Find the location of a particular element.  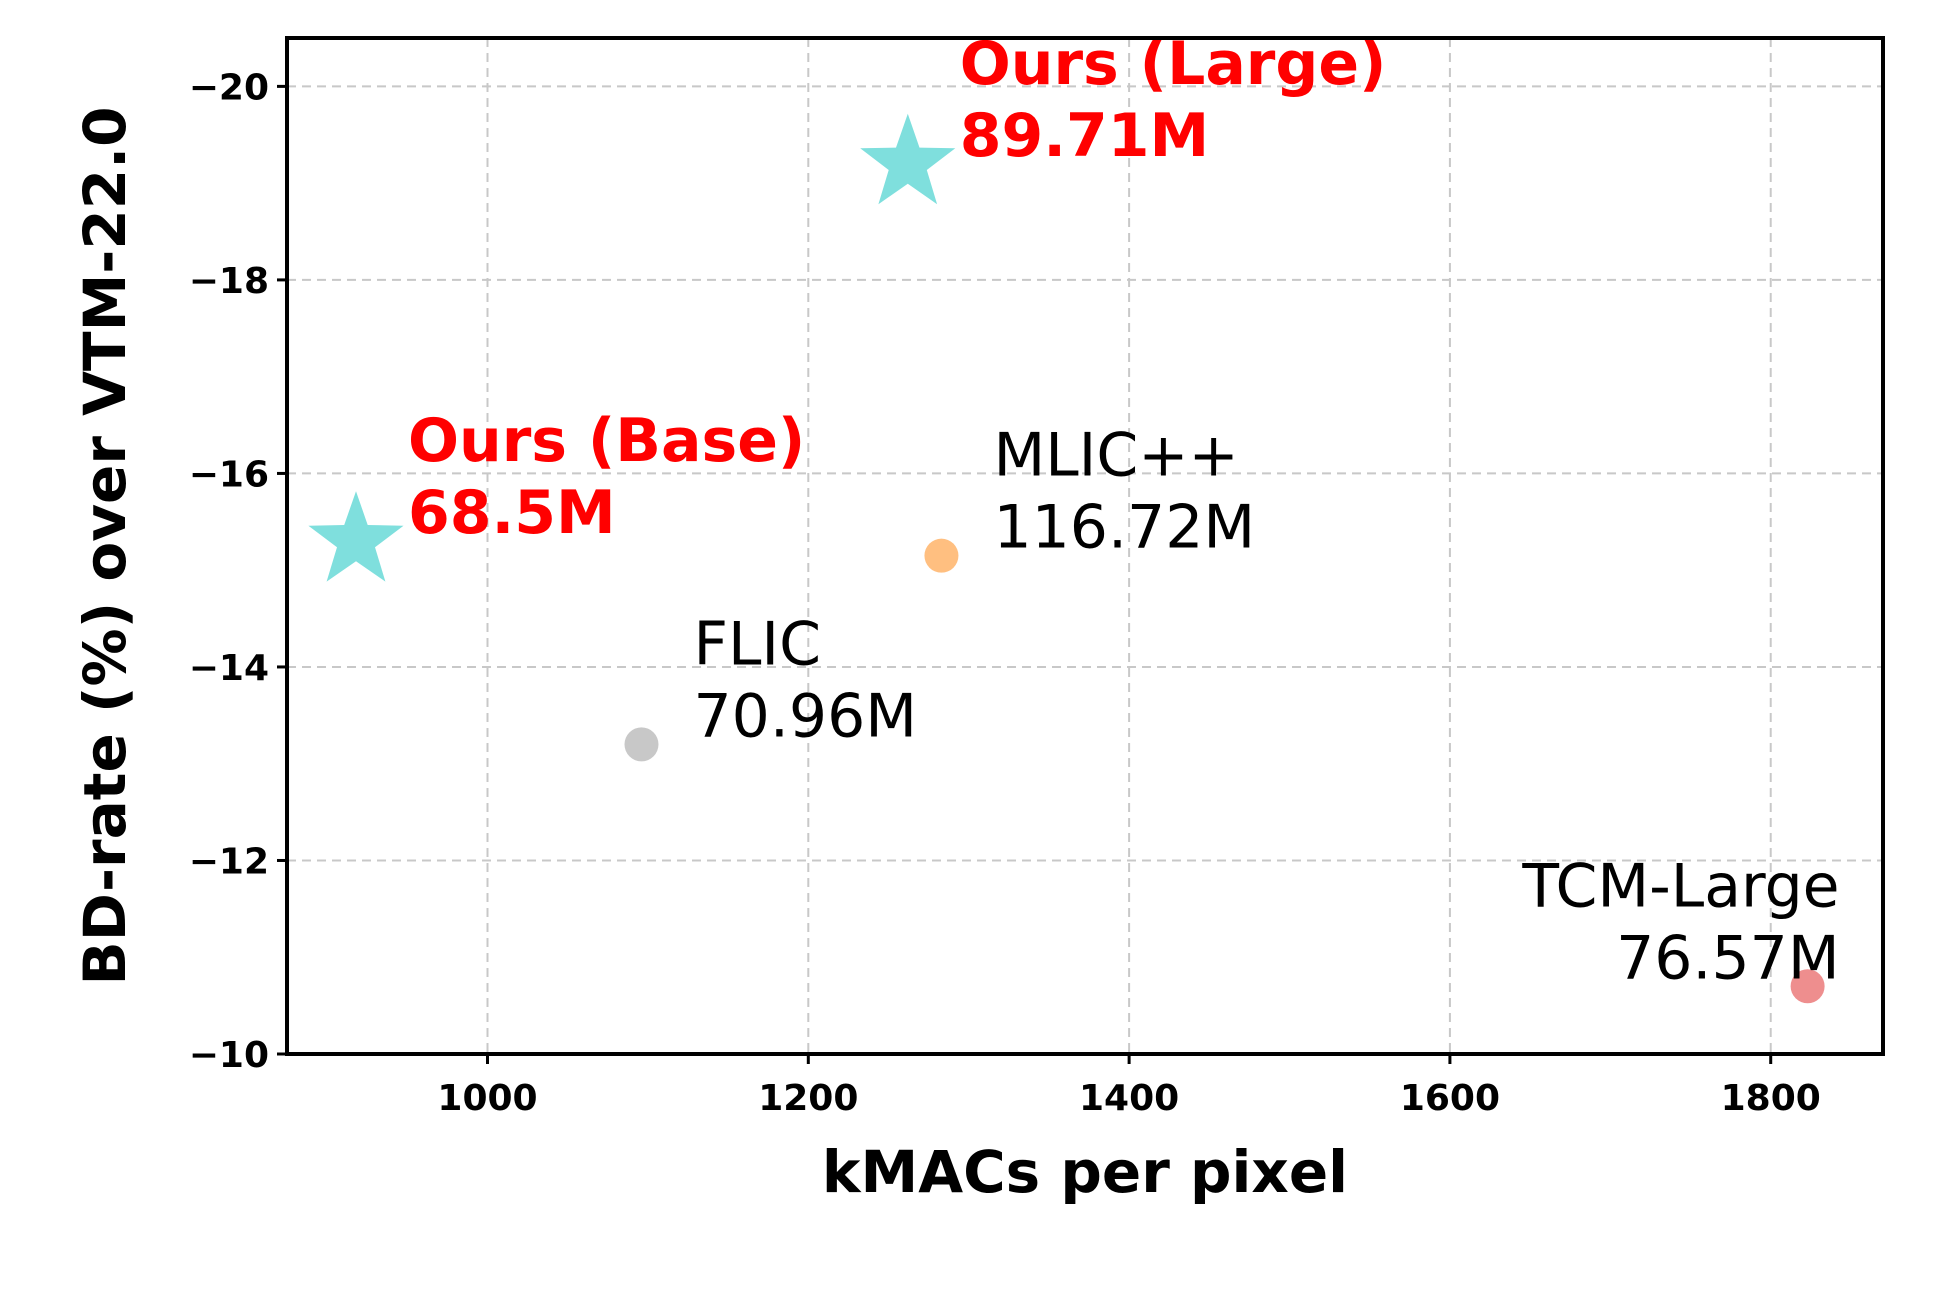

x-tick-label: 1200 is located at coordinates (808, 1098).